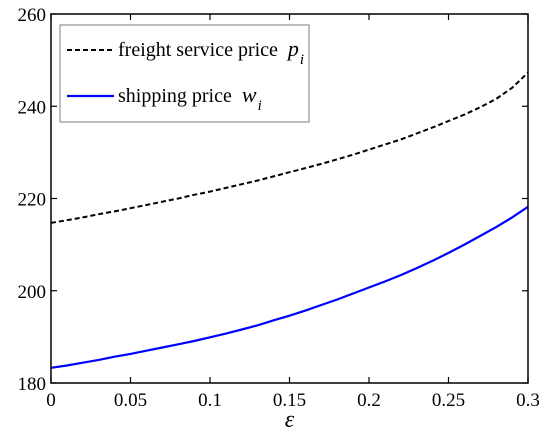 This screenshot has height=437, width=550. What do you see at coordinates (198, 50) in the screenshot?
I see `legend-label-freight-service-price: freight service price` at bounding box center [198, 50].